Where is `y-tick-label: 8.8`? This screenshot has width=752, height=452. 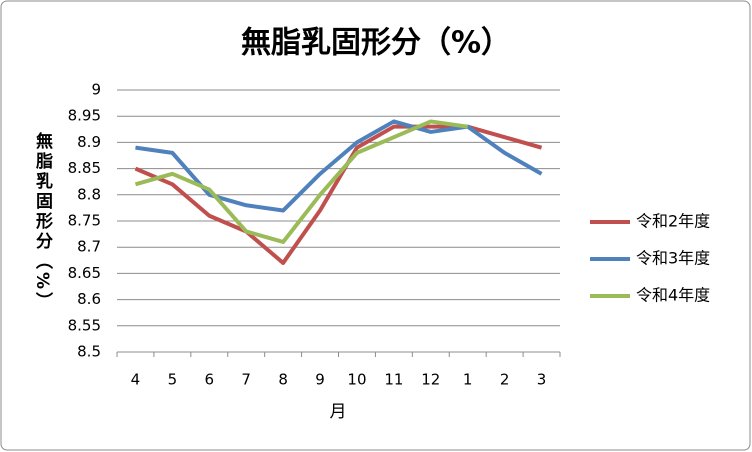 y-tick-label: 8.8 is located at coordinates (89, 194).